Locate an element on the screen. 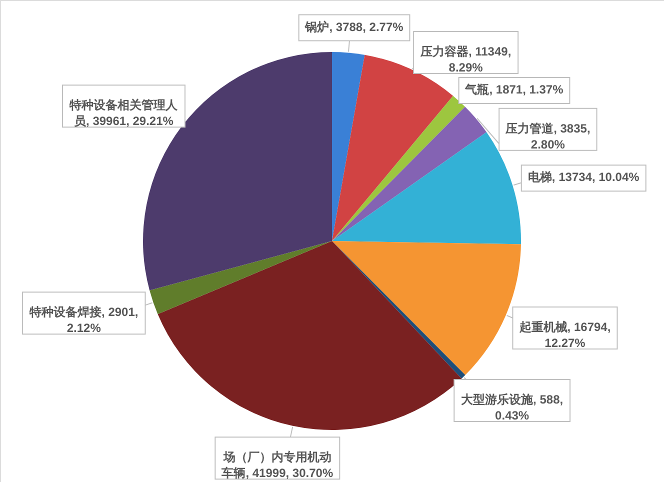 The height and width of the screenshot is (482, 664). slice-label: 场（厂）内专用机动车辆, 41999, 30.70% is located at coordinates (277, 465).